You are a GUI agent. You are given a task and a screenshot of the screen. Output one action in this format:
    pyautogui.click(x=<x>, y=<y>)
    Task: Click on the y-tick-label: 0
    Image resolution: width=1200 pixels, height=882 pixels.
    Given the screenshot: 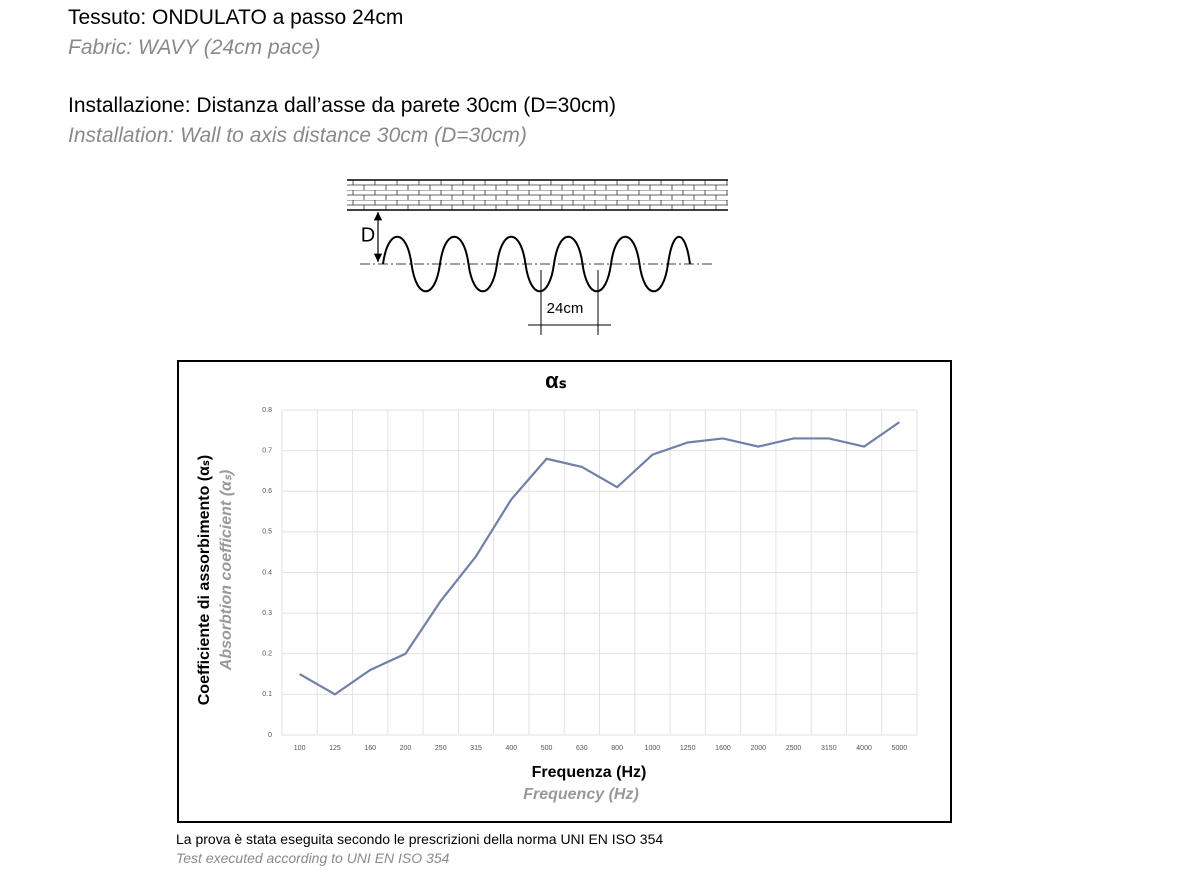 What is the action you would take?
    pyautogui.click(x=270, y=735)
    